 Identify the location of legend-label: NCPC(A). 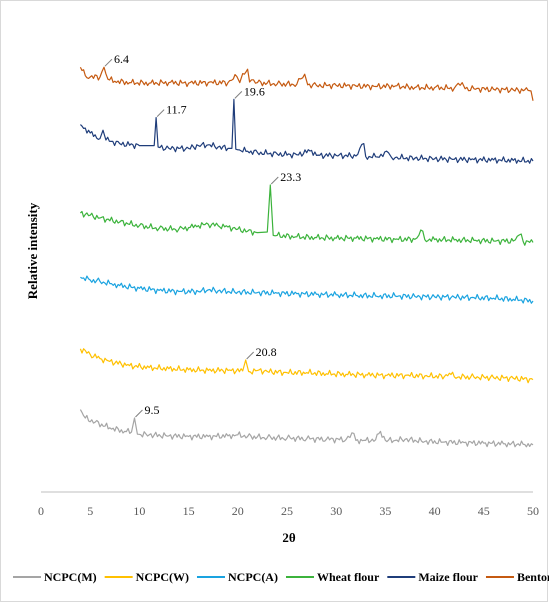
(253, 577).